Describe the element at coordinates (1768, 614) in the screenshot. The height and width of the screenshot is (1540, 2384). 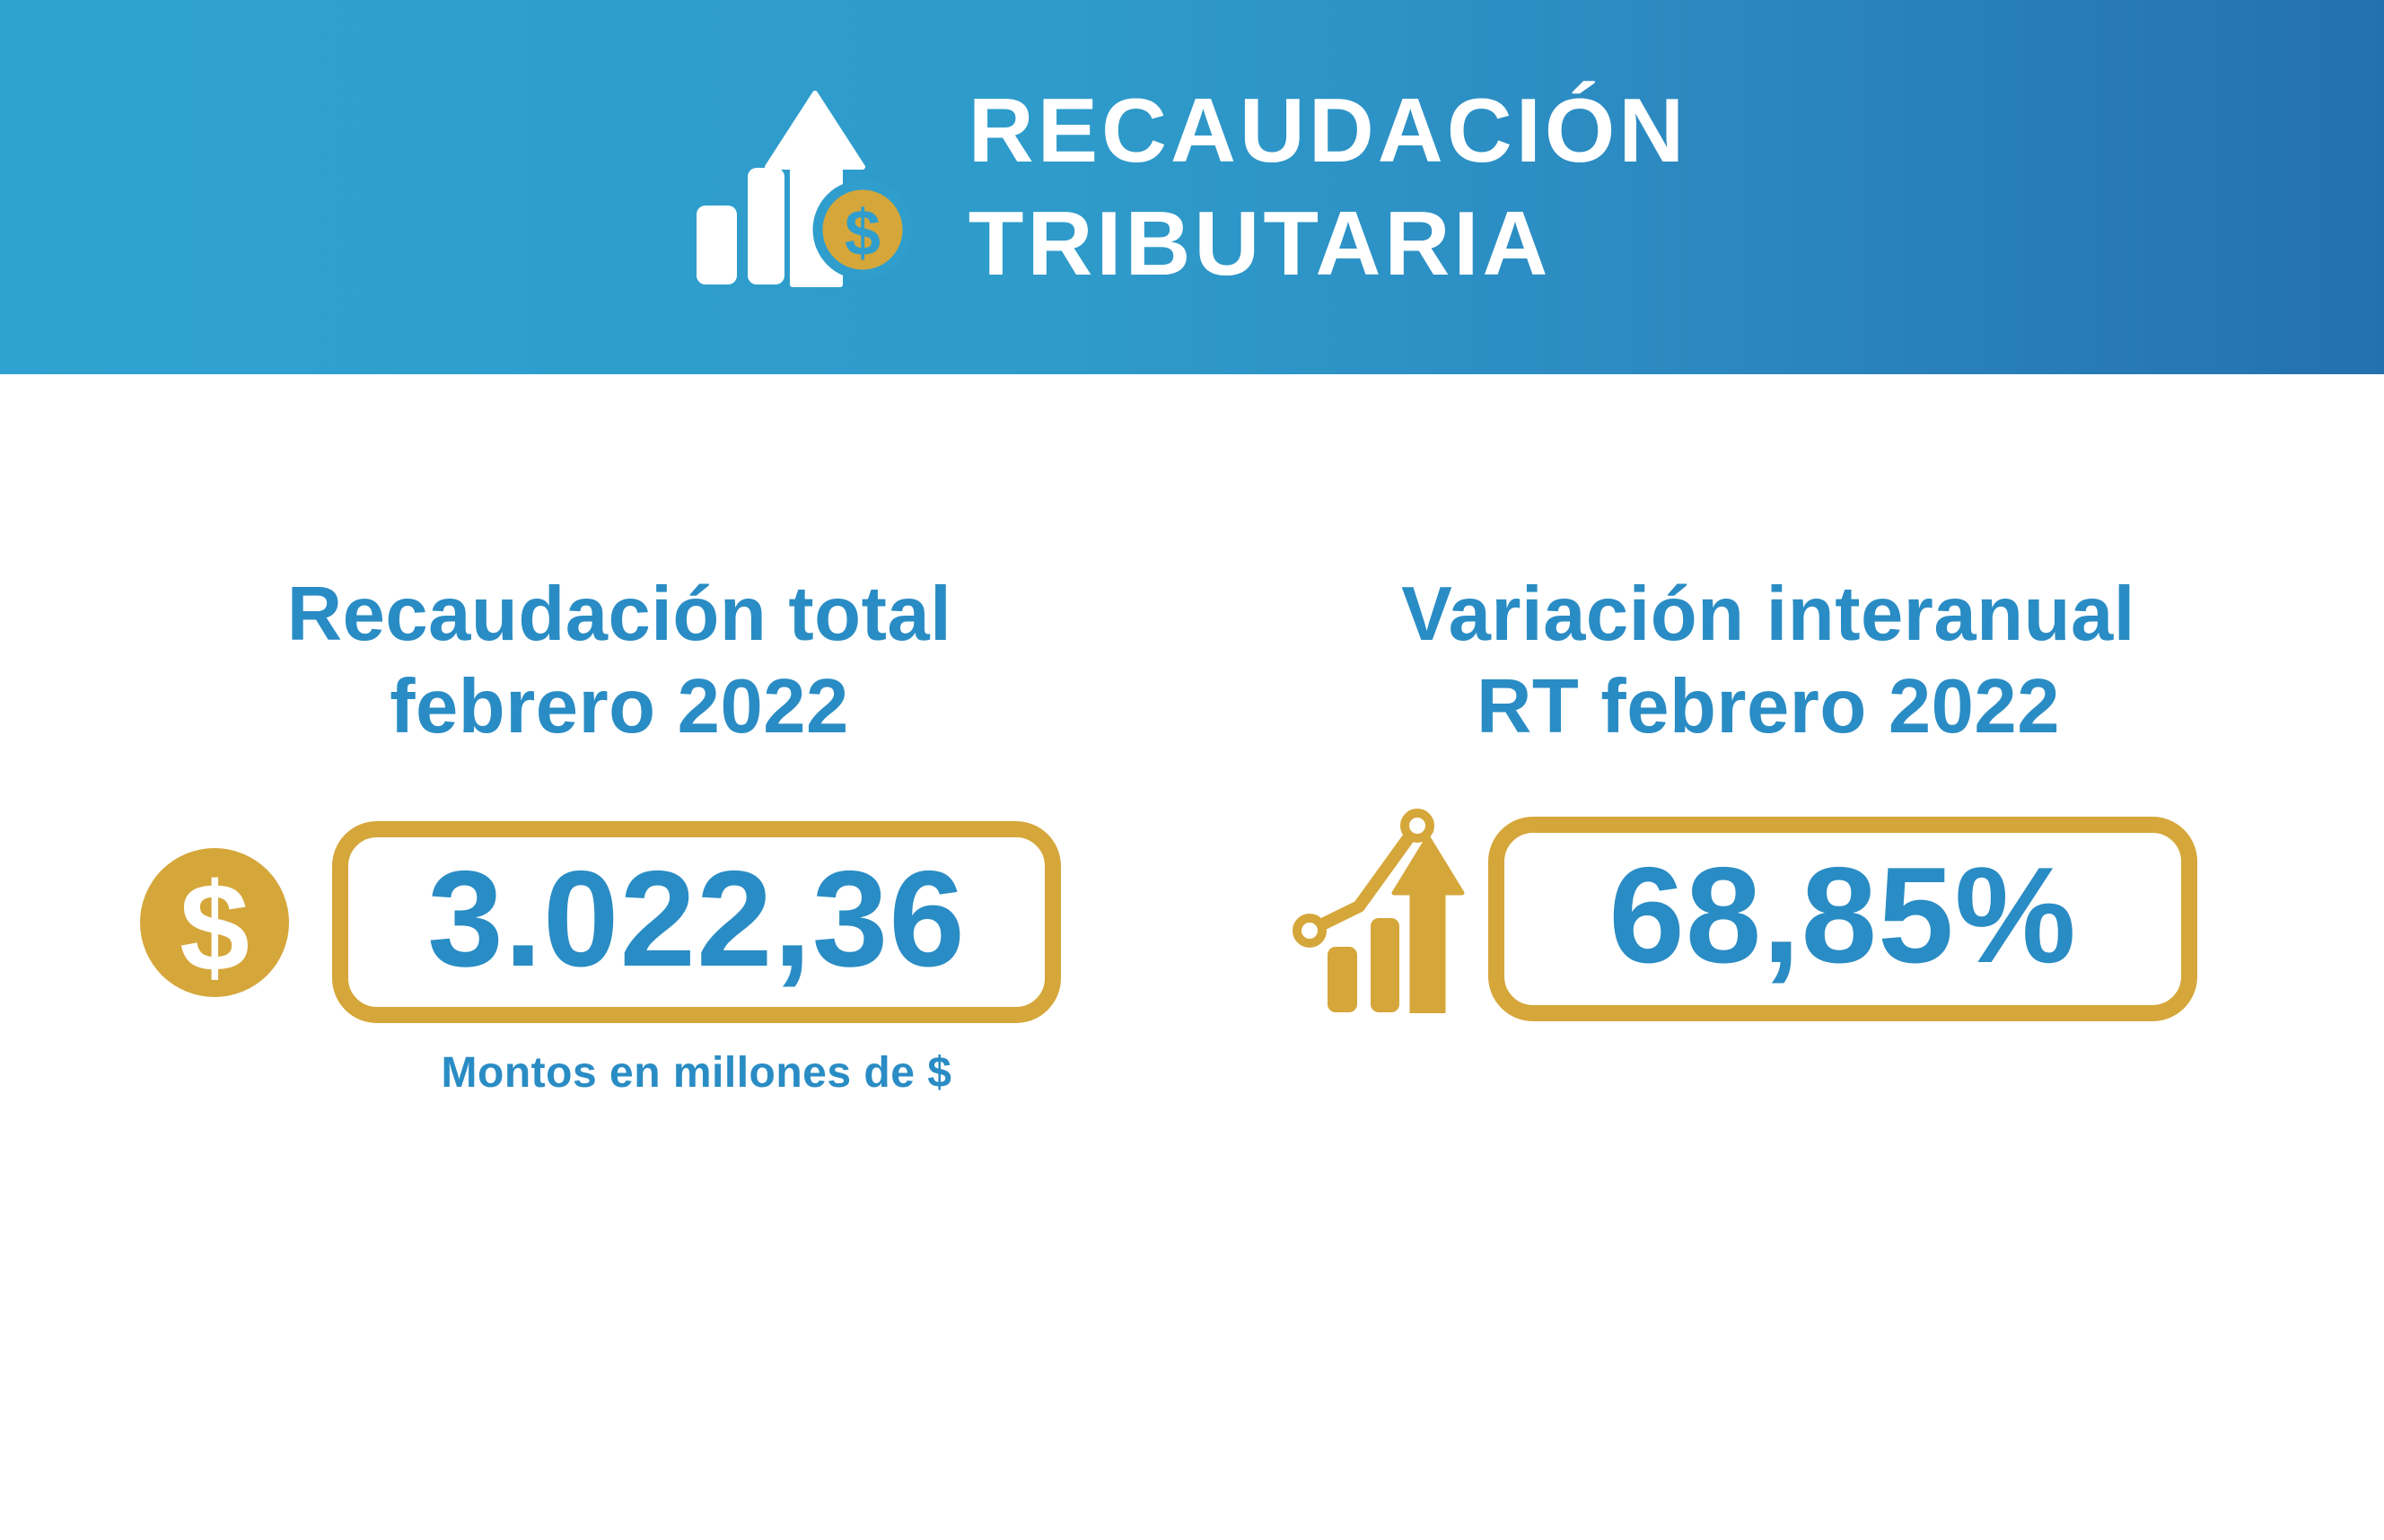
I see `stat-heading-line1: Variación interanual` at that location.